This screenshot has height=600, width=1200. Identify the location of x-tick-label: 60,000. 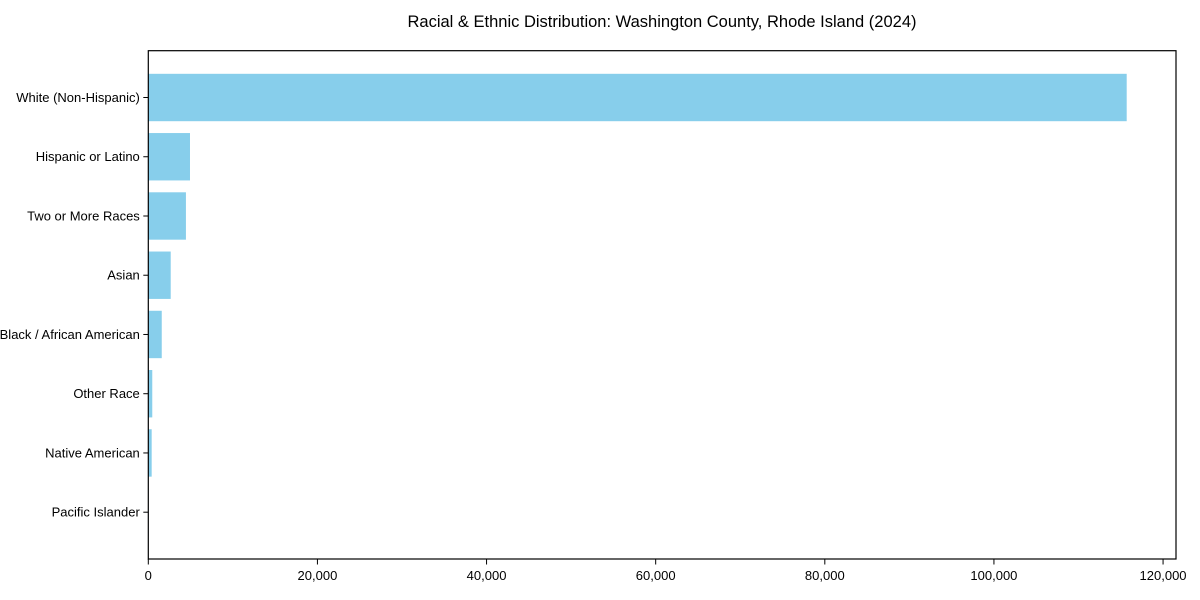
(656, 575).